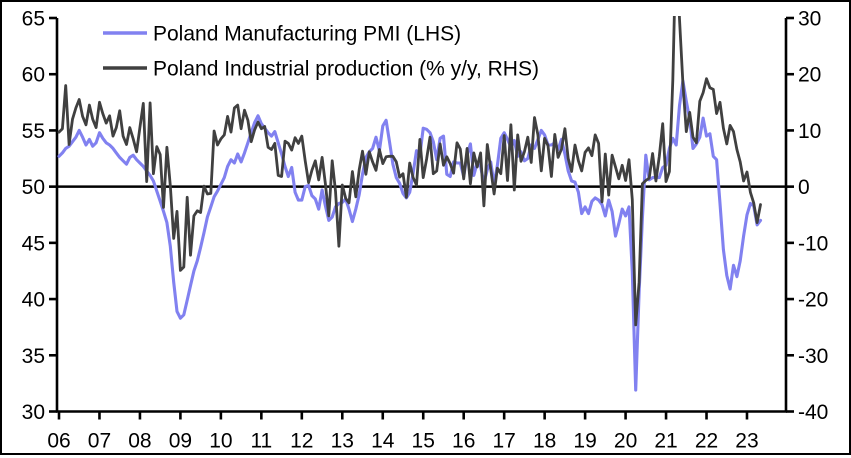 This screenshot has width=851, height=458. I want to click on left-axis-tick-label: 60, so click(33, 75).